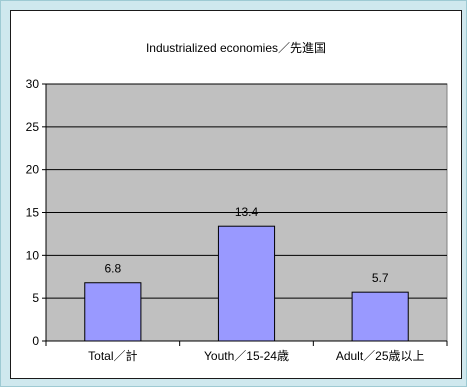  I want to click on y-tick-label: 15, so click(33, 213).